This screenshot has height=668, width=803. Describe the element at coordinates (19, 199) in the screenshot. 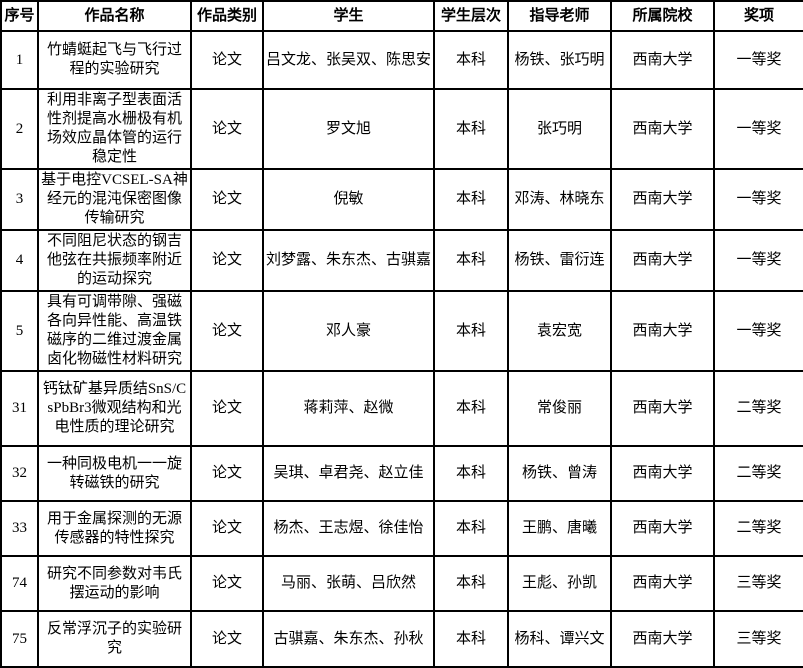

I see `cell-serial: 3` at that location.